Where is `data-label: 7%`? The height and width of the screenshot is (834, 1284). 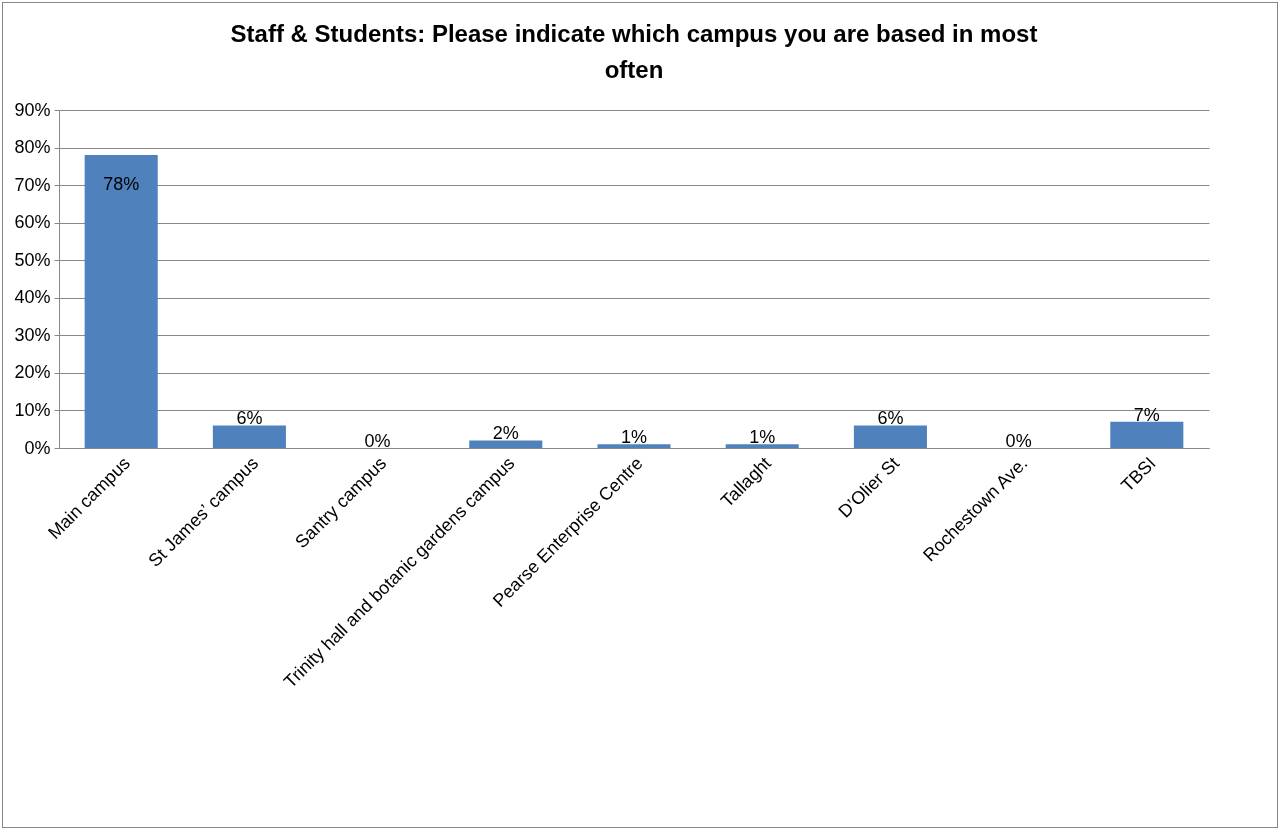
data-label: 7% is located at coordinates (1146, 414).